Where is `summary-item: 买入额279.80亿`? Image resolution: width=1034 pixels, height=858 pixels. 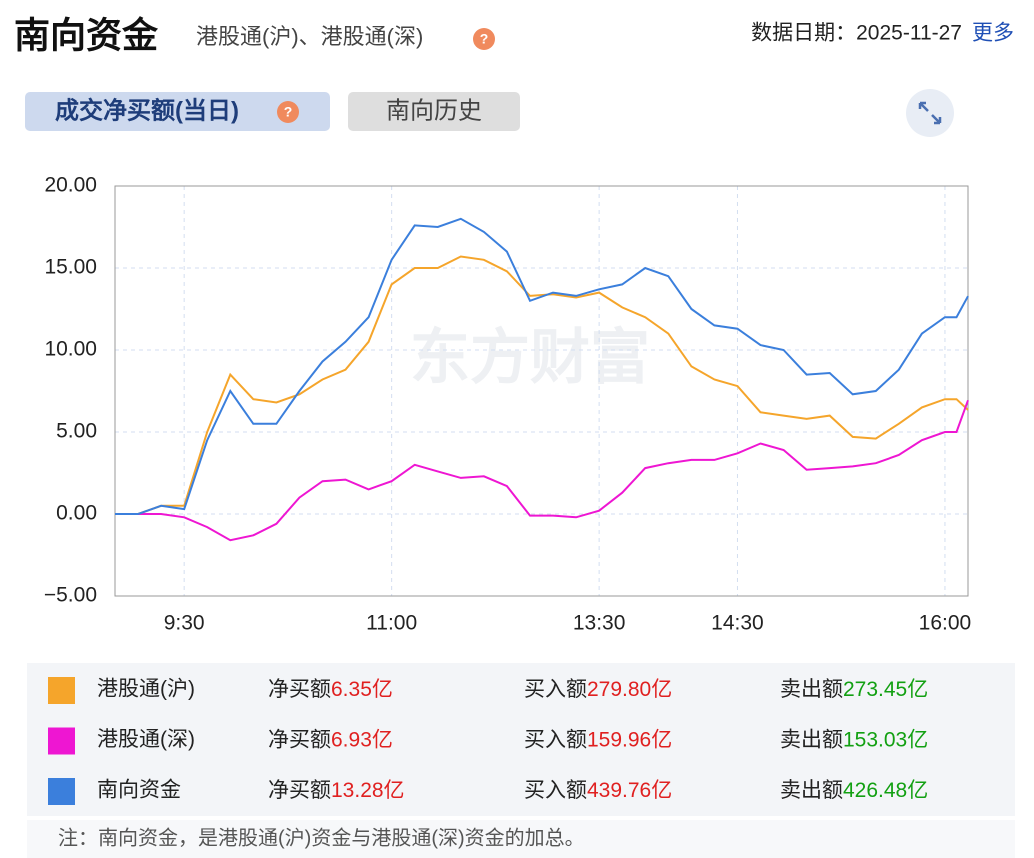
summary-item: 买入额279.80亿 is located at coordinates (598, 689).